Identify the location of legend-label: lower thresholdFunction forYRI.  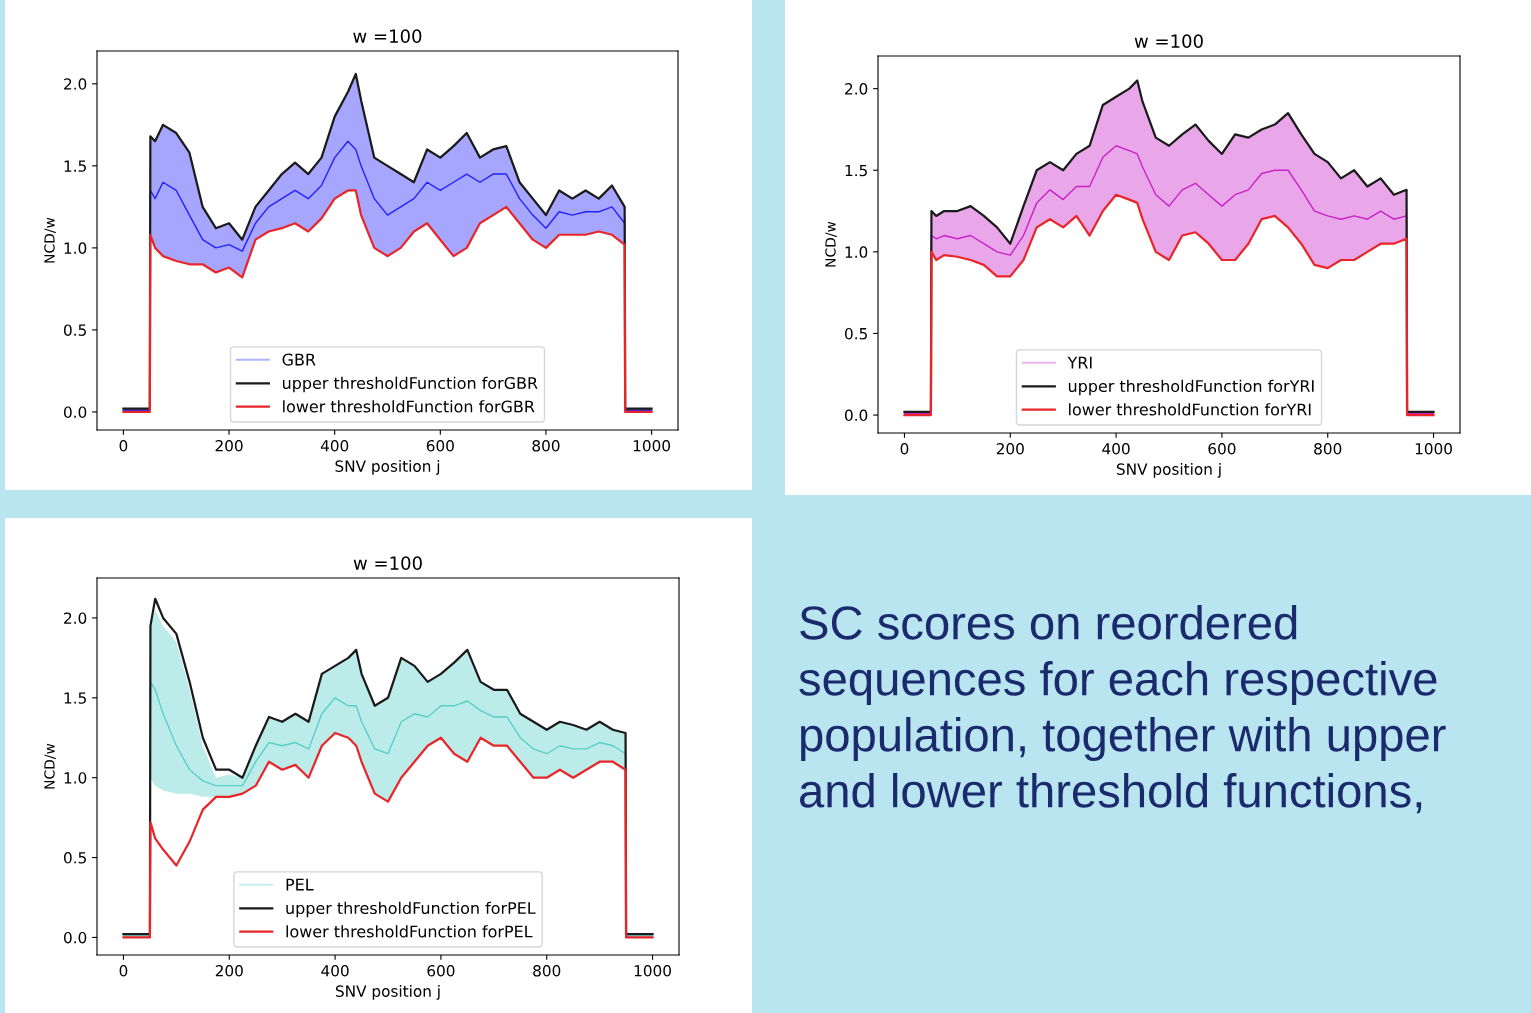
(1190, 409).